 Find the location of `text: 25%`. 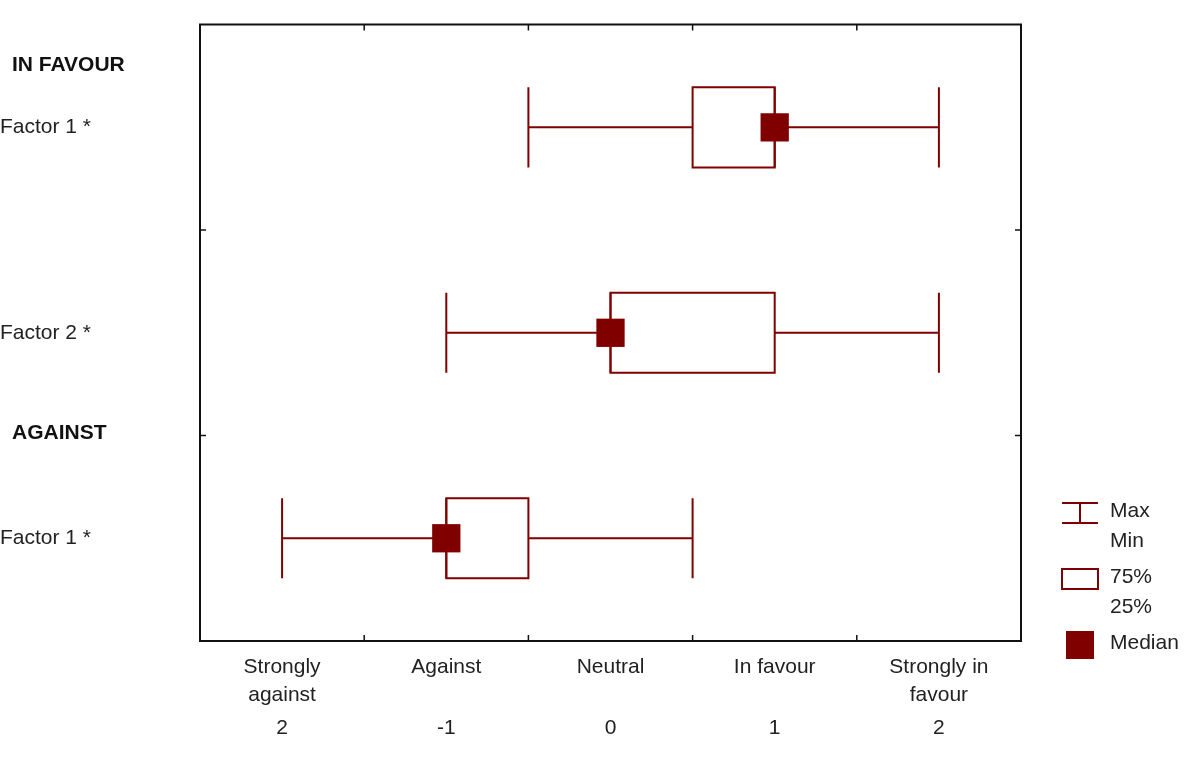

text: 25% is located at coordinates (1131, 606).